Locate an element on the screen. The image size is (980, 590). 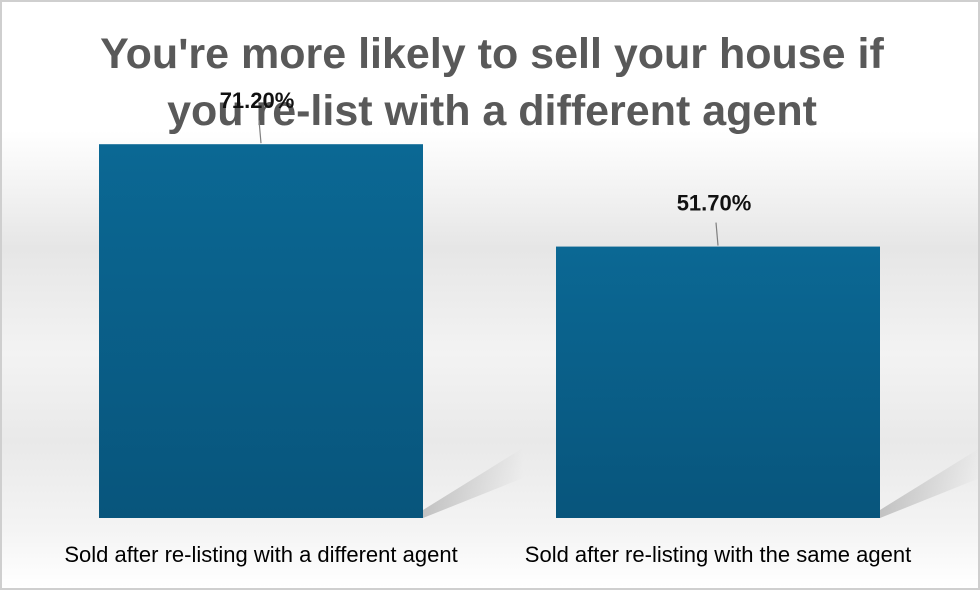
data-label-2: 51.70% is located at coordinates (714, 203).